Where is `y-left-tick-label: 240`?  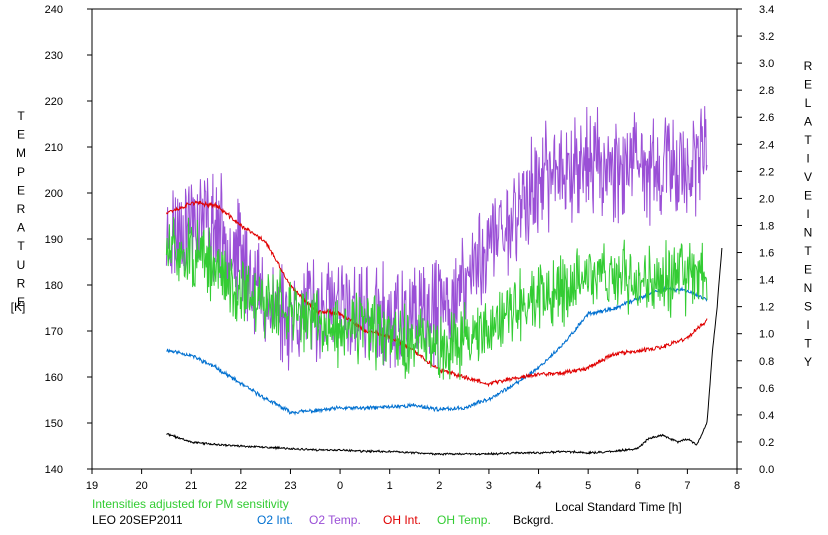 y-left-tick-label: 240 is located at coordinates (54, 10).